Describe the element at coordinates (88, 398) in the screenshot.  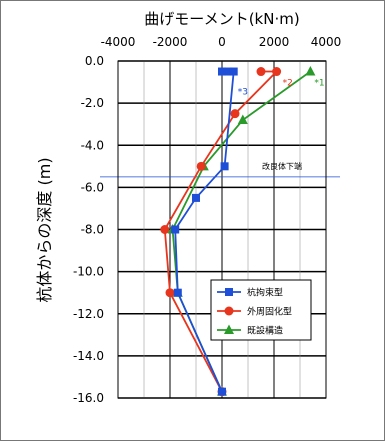
I see `y-tick-label: -16.0` at that location.